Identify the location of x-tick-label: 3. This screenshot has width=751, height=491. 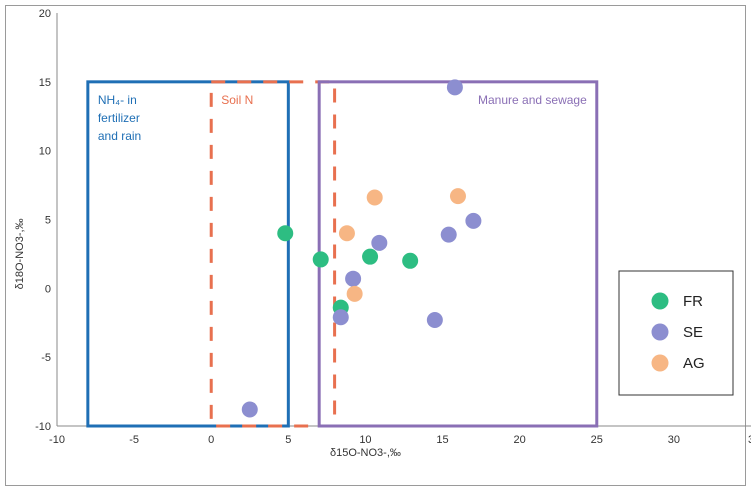
(749, 440).